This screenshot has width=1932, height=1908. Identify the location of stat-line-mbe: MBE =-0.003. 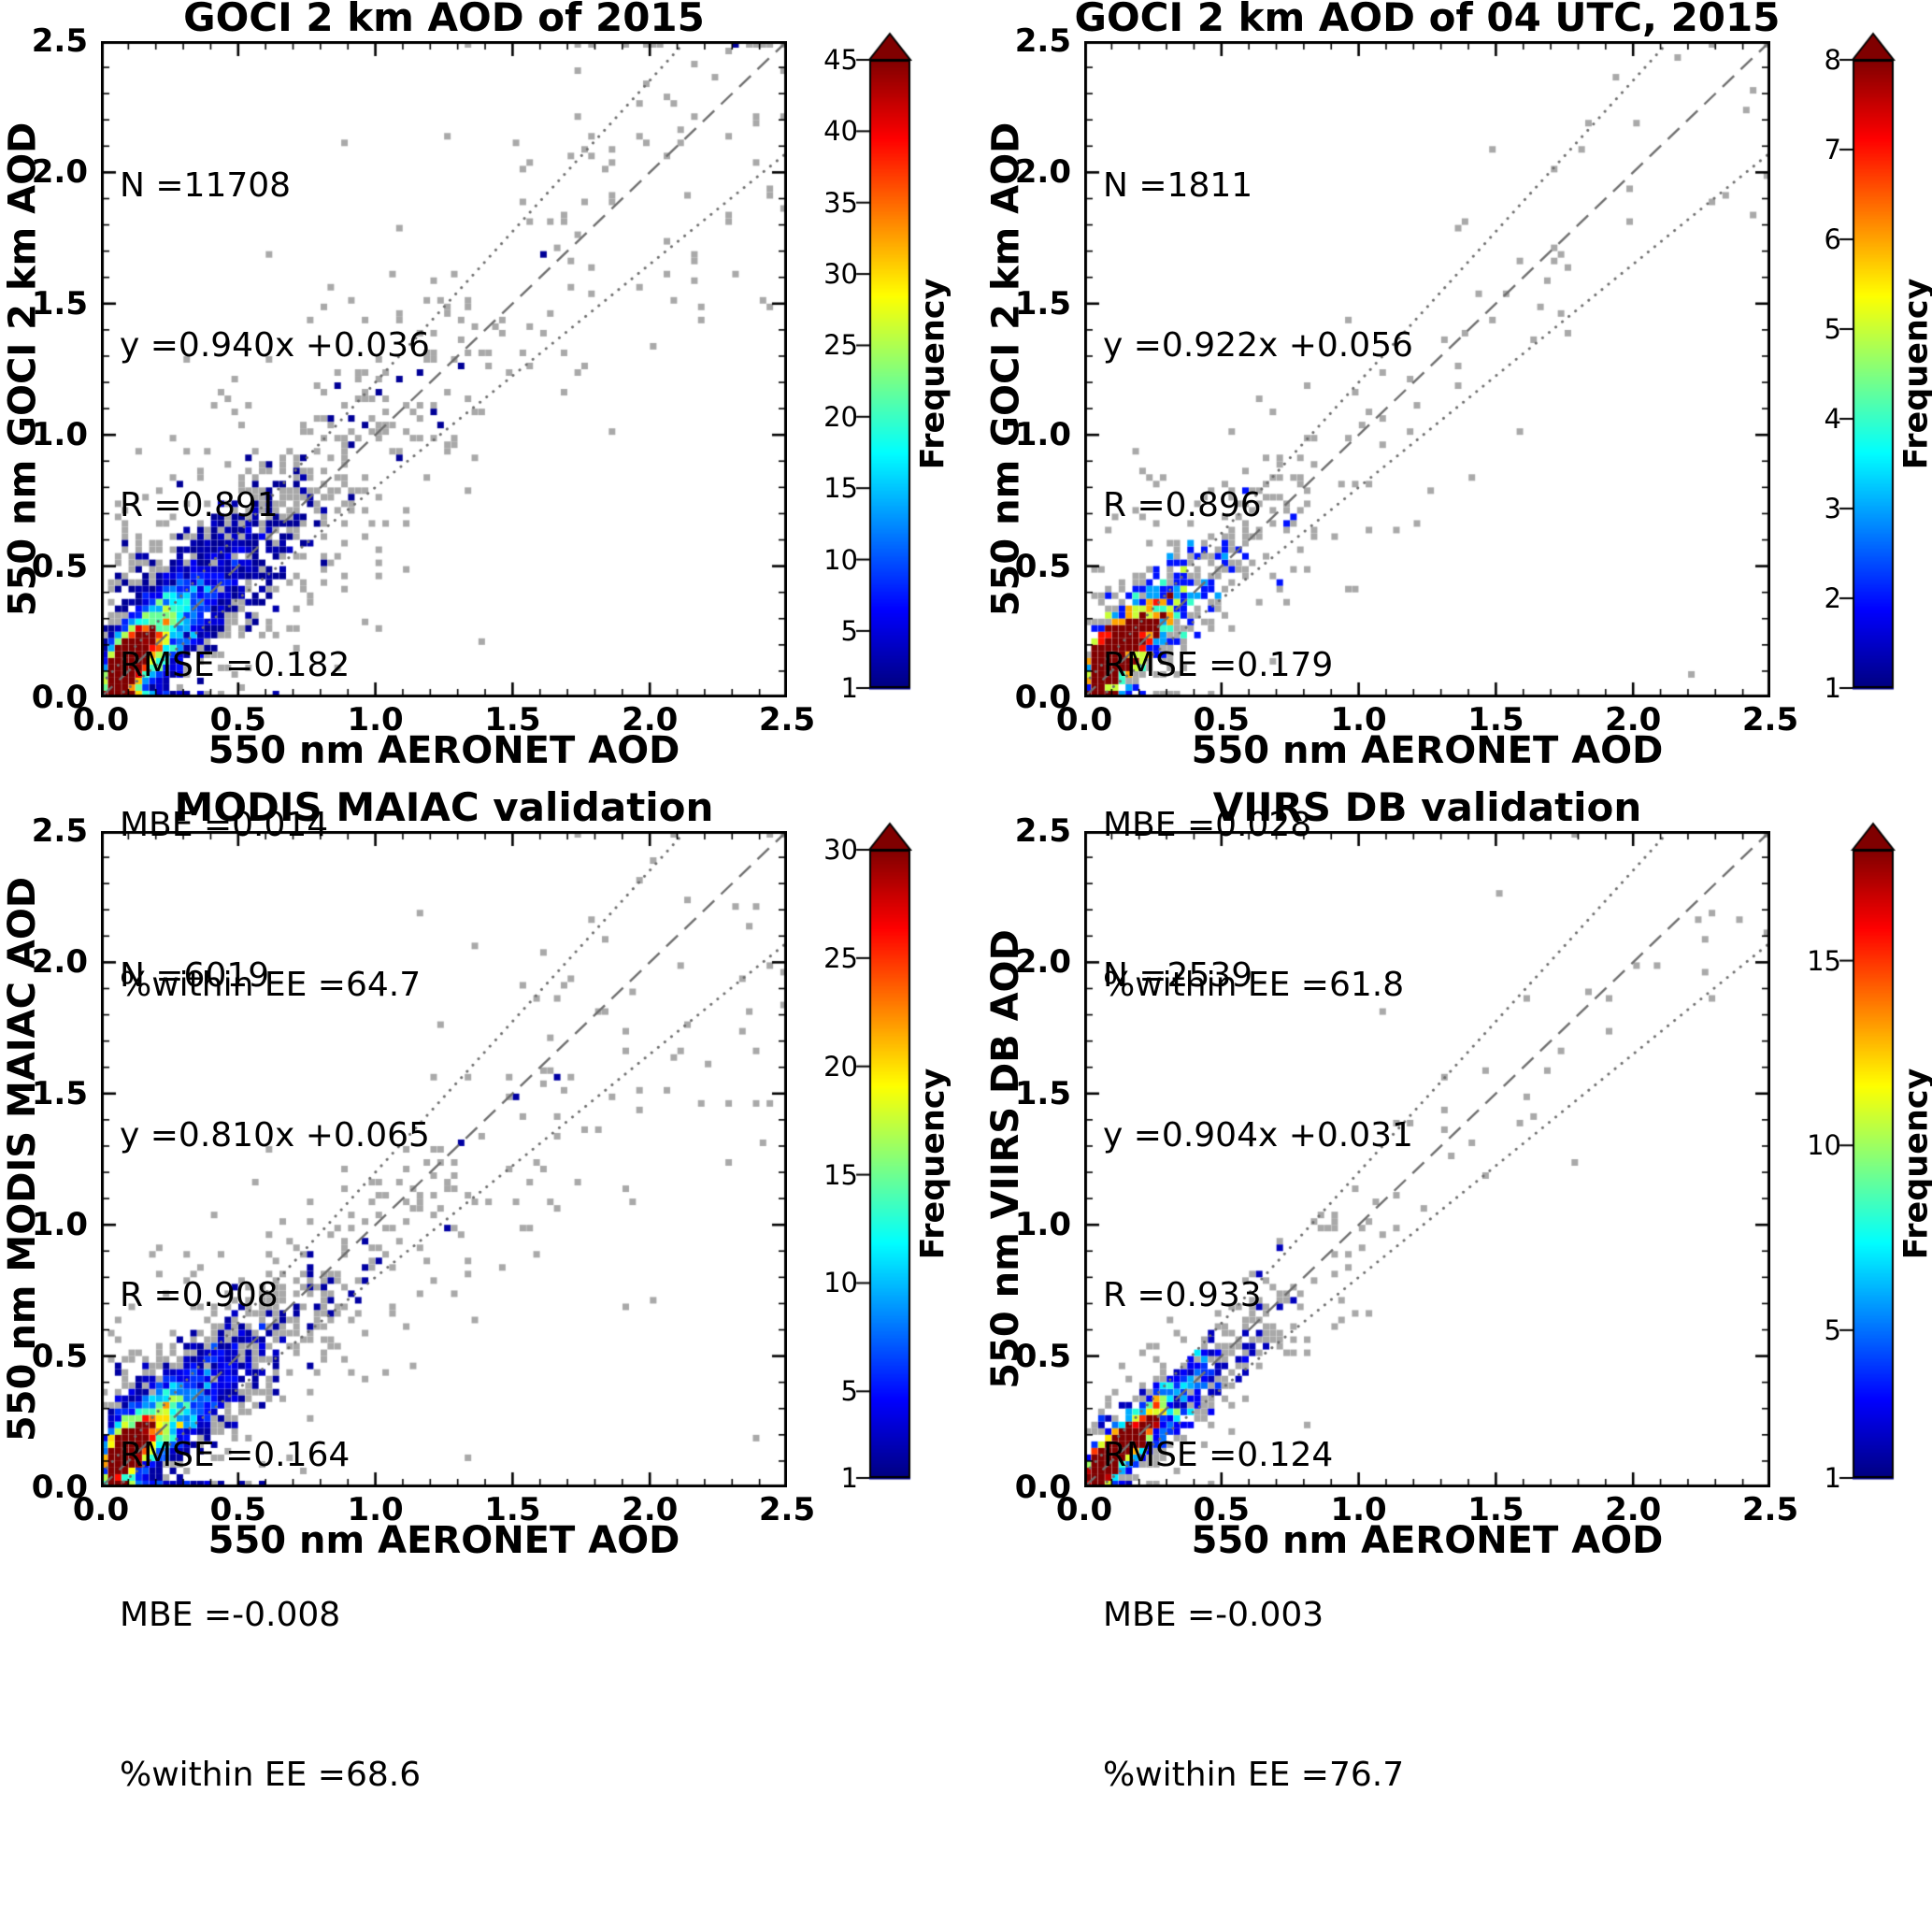
(1213, 1615).